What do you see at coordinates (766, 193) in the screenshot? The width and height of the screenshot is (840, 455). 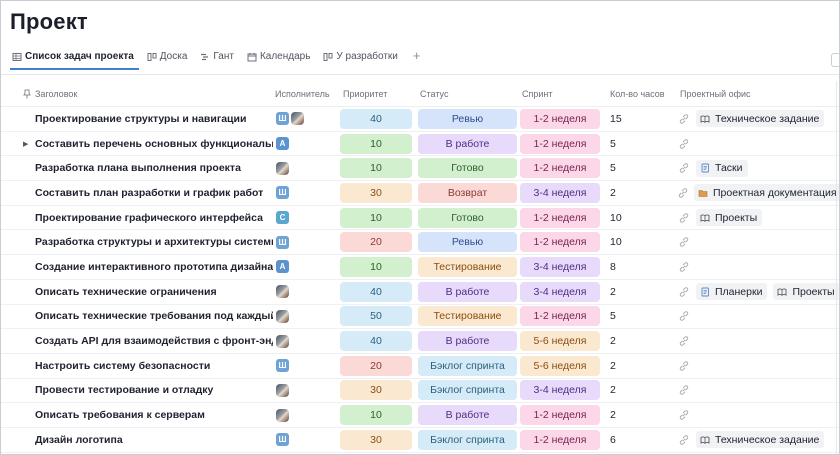 I see `office-chip: Проектная документация` at bounding box center [766, 193].